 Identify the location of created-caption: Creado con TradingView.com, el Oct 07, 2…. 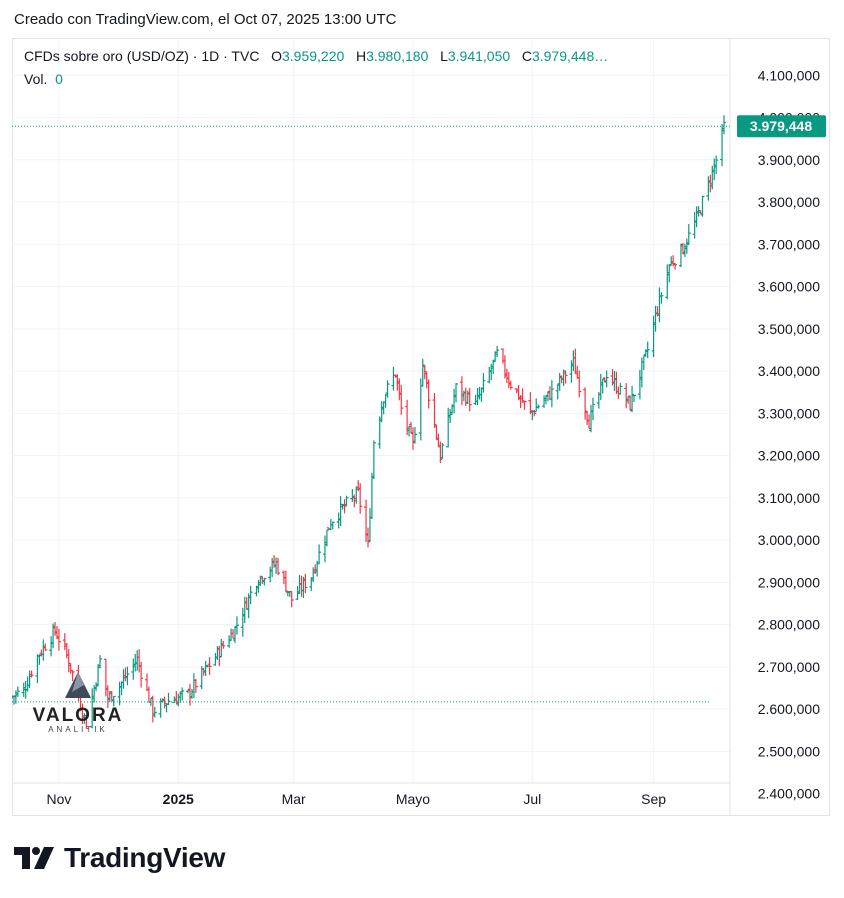
(205, 19).